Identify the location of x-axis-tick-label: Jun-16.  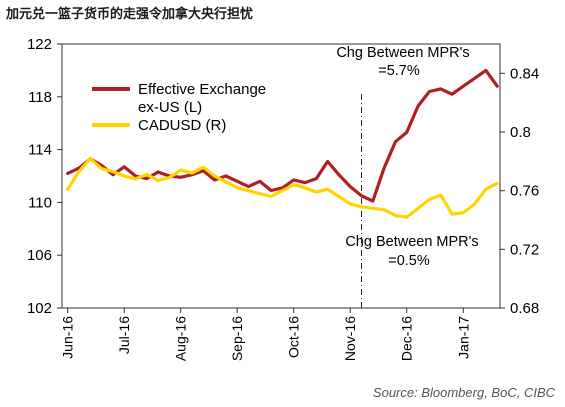
(68, 337).